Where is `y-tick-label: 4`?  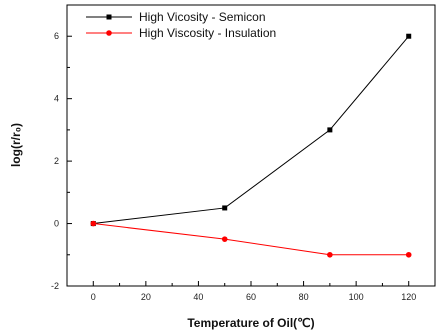
y-tick-label: 4 is located at coordinates (56, 99).